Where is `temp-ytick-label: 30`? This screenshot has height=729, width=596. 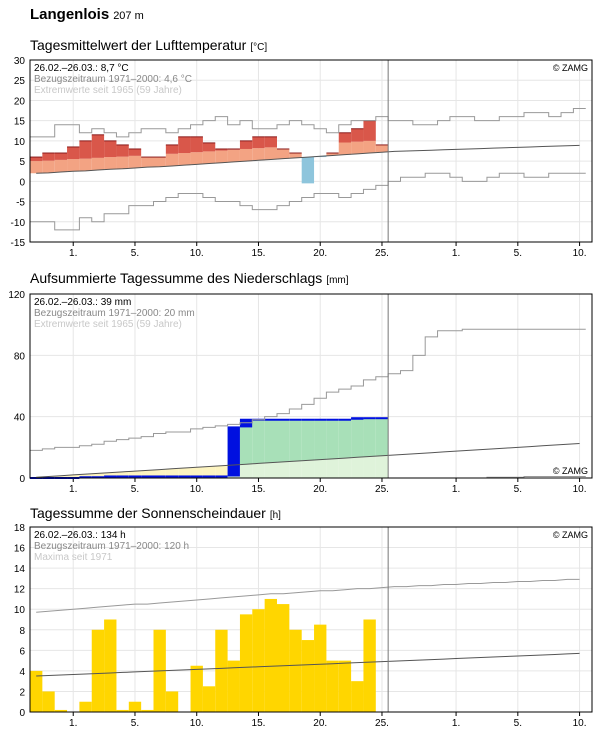
temp-ytick-label: 30 is located at coordinates (20, 61).